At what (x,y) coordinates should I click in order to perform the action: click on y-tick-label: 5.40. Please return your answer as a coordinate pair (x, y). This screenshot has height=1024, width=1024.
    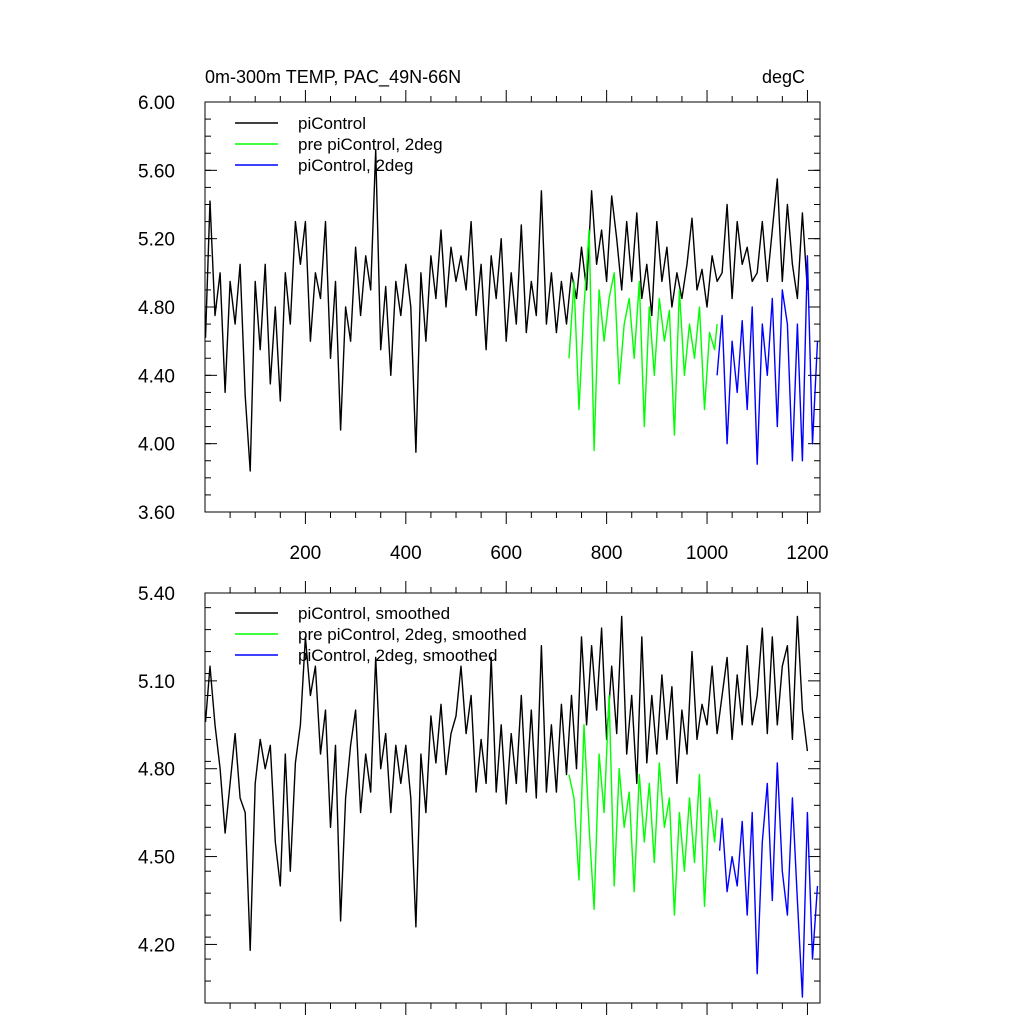
    Looking at the image, I should click on (156, 594).